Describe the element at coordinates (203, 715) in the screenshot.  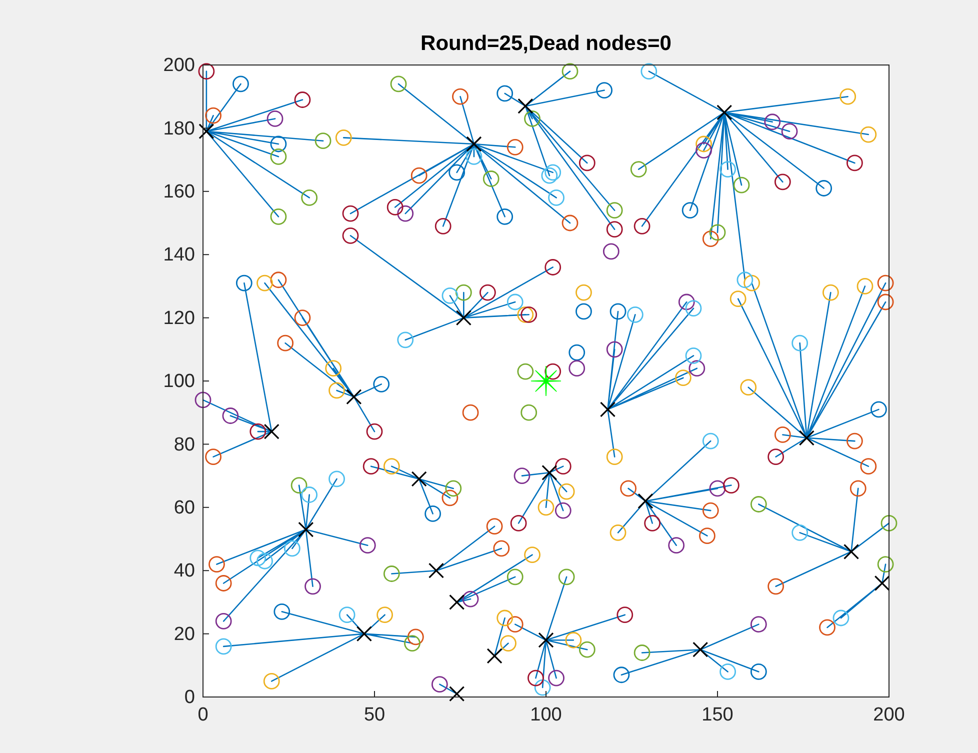
I see `x-tick-label: 0` at that location.